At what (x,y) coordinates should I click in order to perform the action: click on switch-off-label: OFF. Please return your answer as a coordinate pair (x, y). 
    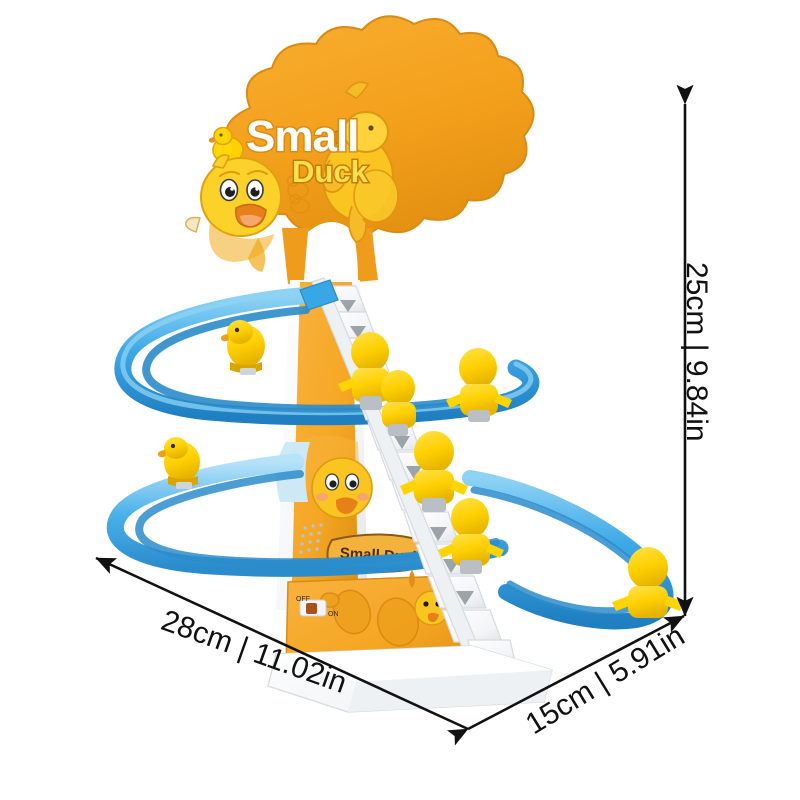
    Looking at the image, I should click on (303, 599).